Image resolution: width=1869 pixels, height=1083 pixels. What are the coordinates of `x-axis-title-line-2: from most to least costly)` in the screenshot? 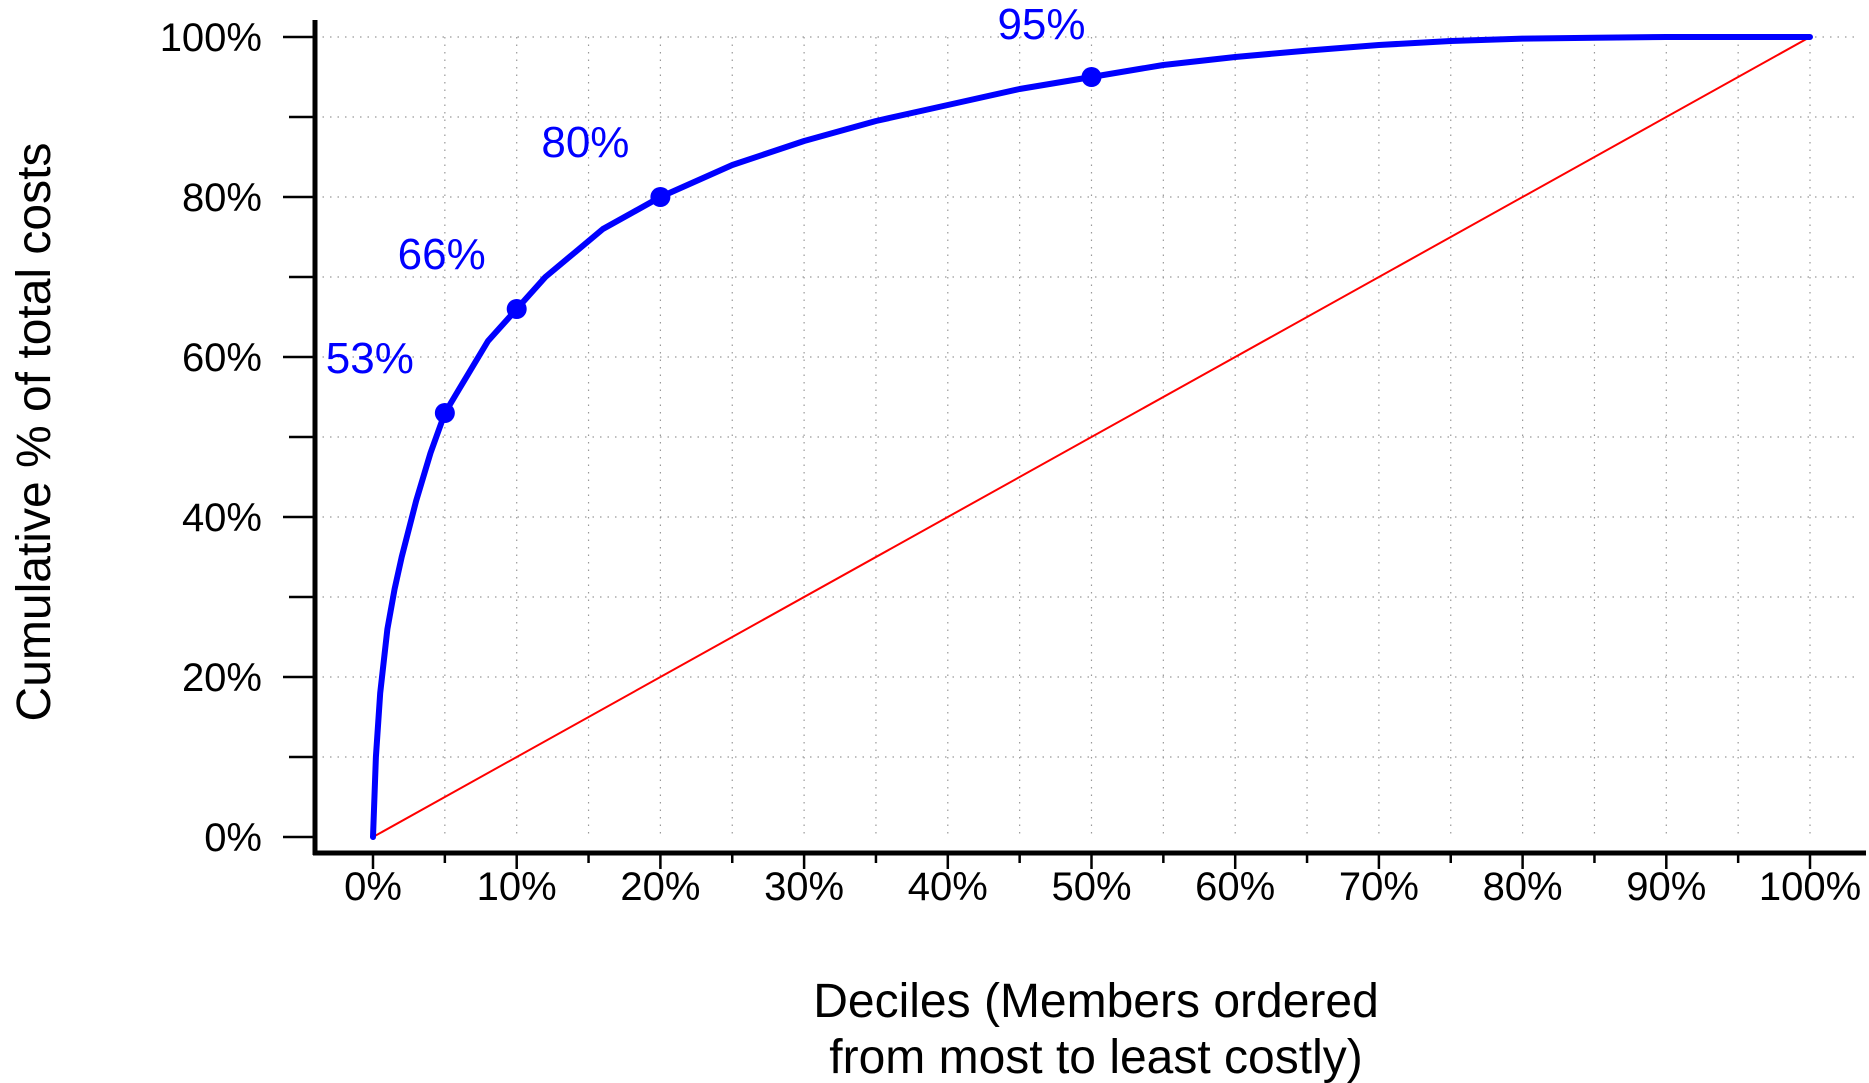 It's located at (1095, 1057).